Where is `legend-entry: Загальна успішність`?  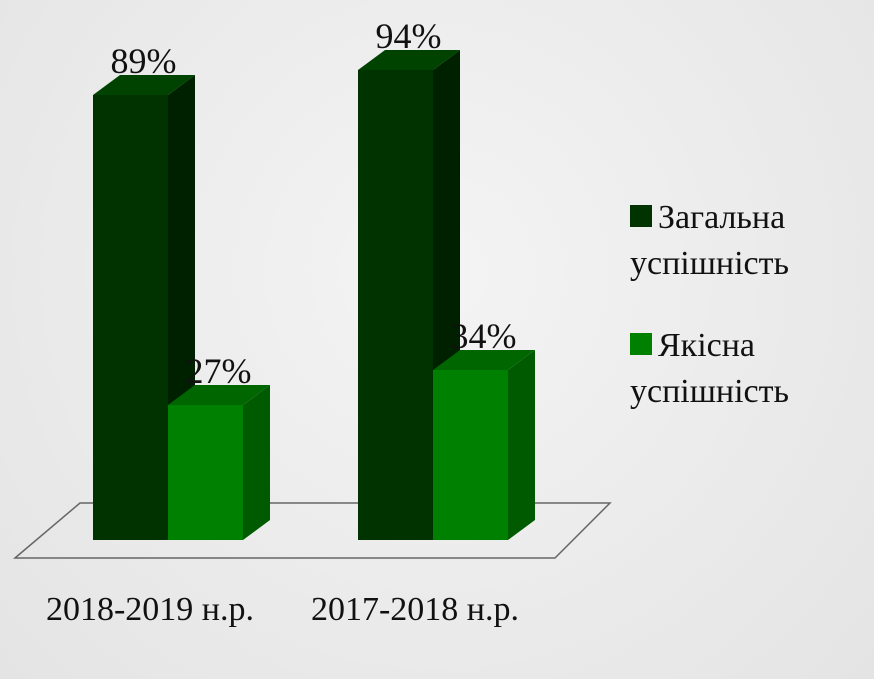 legend-entry: Загальна успішність is located at coordinates (750, 241).